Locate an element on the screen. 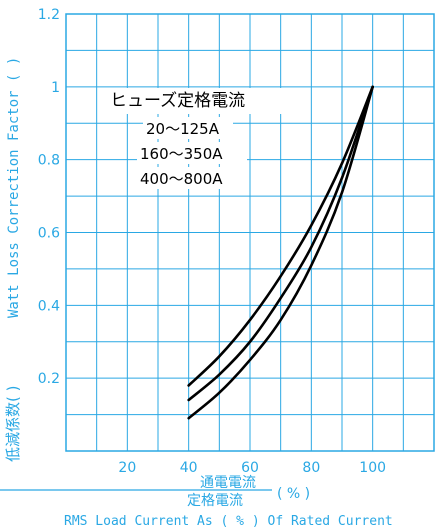 This screenshot has width=443, height=531. legend-entry-3: 400～800A is located at coordinates (181, 179).